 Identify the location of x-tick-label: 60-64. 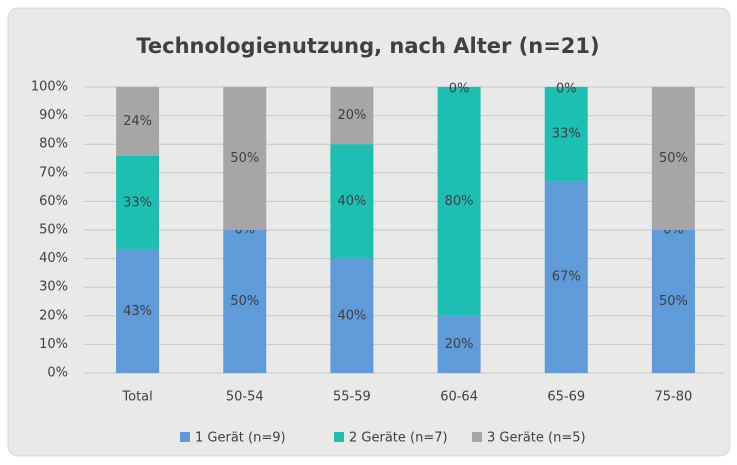
(459, 397).